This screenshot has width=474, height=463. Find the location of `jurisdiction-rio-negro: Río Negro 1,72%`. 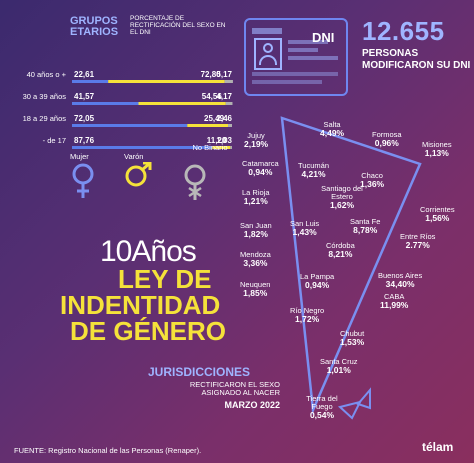

jurisdiction-rio-negro: Río Negro 1,72% is located at coordinates (307, 315).